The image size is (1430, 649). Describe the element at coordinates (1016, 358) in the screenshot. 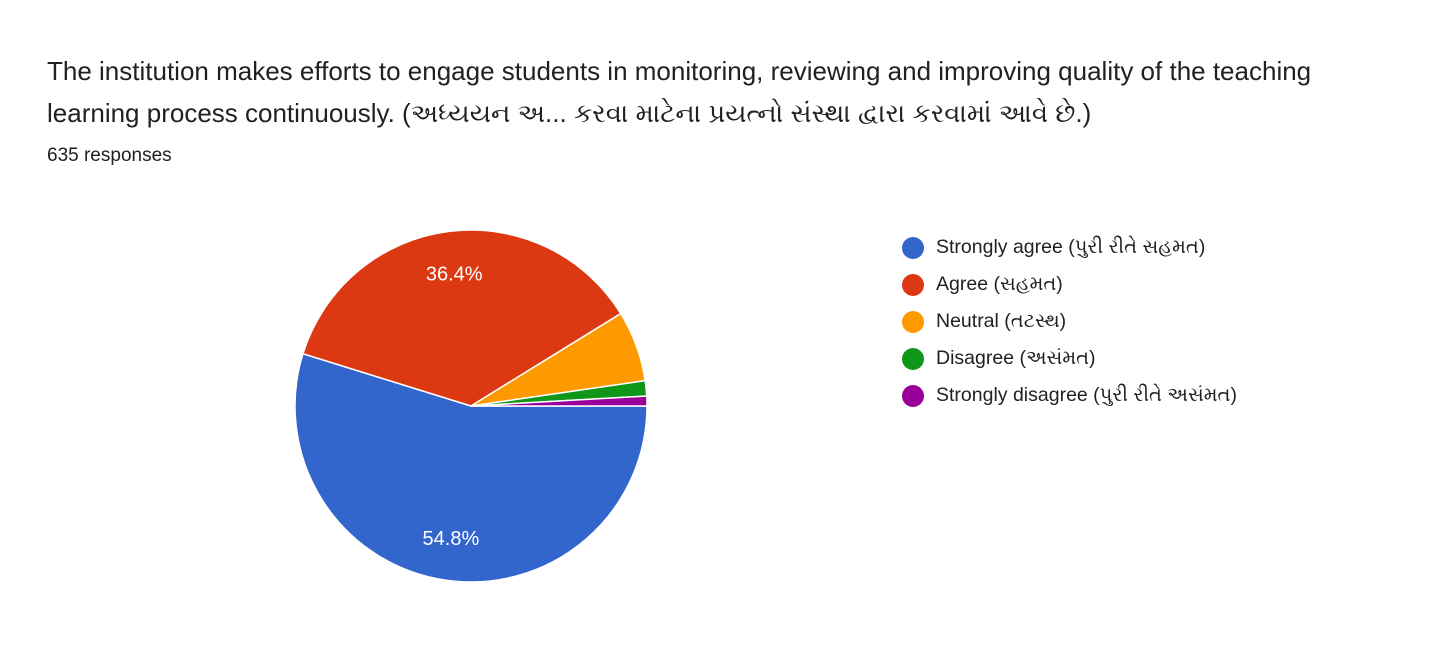

I see `legend-label: Disagree (અસંમત)` at that location.